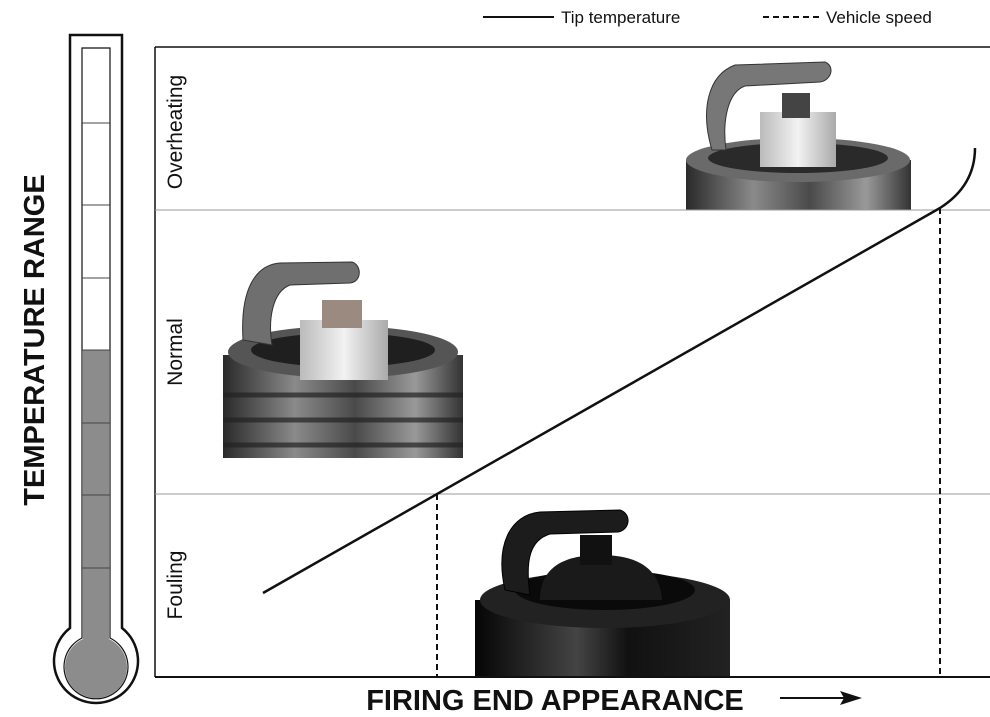  What do you see at coordinates (798, 135) in the screenshot?
I see `plug-overheating` at bounding box center [798, 135].